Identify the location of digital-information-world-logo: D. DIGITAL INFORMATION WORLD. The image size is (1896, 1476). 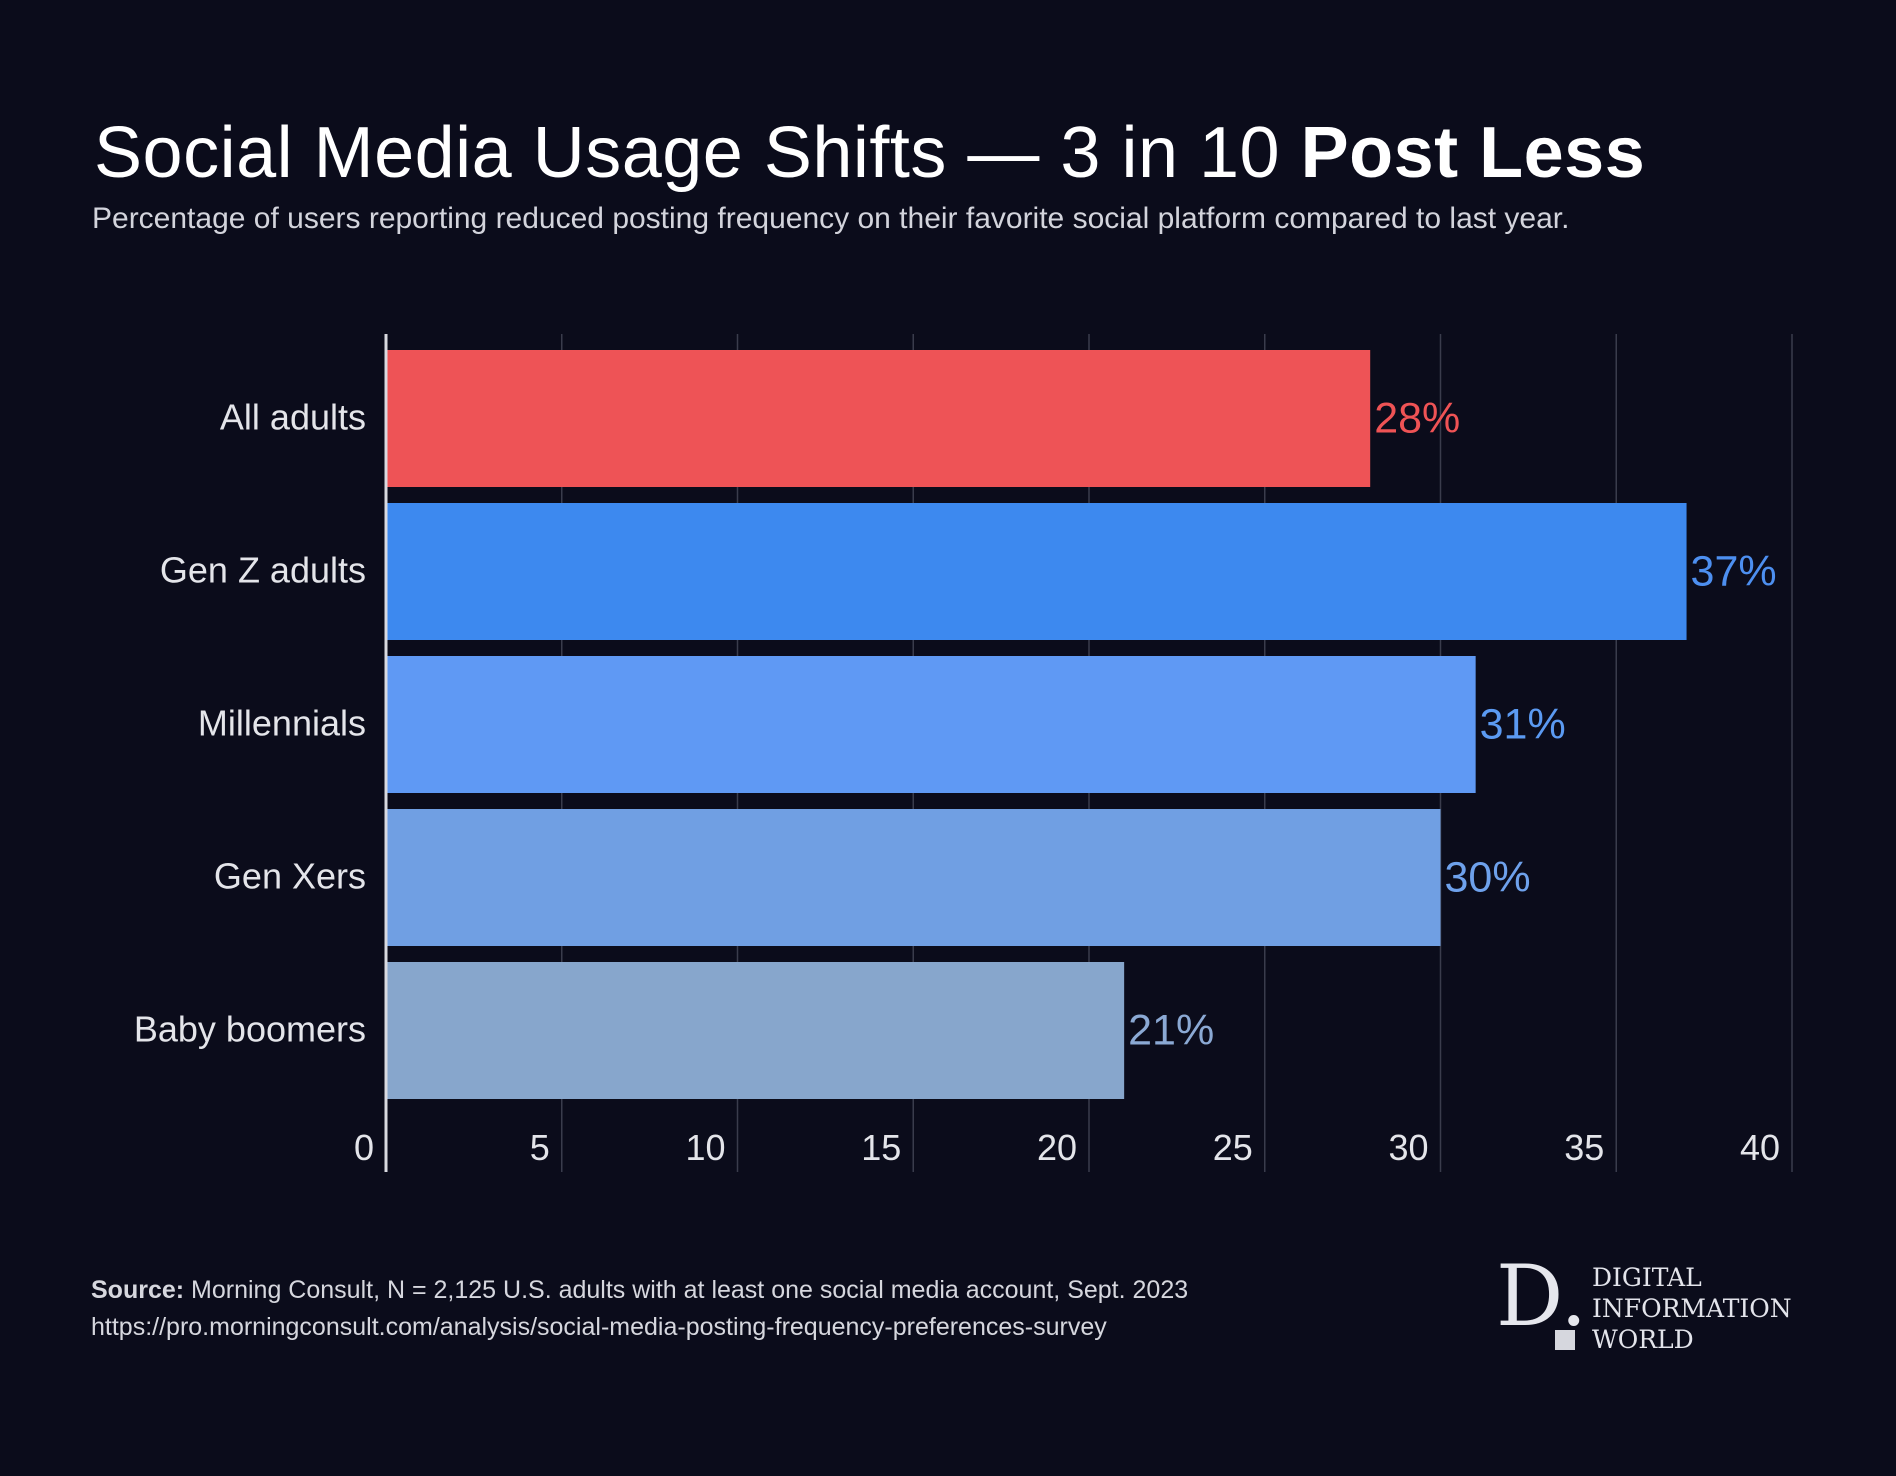
(1646, 1304).